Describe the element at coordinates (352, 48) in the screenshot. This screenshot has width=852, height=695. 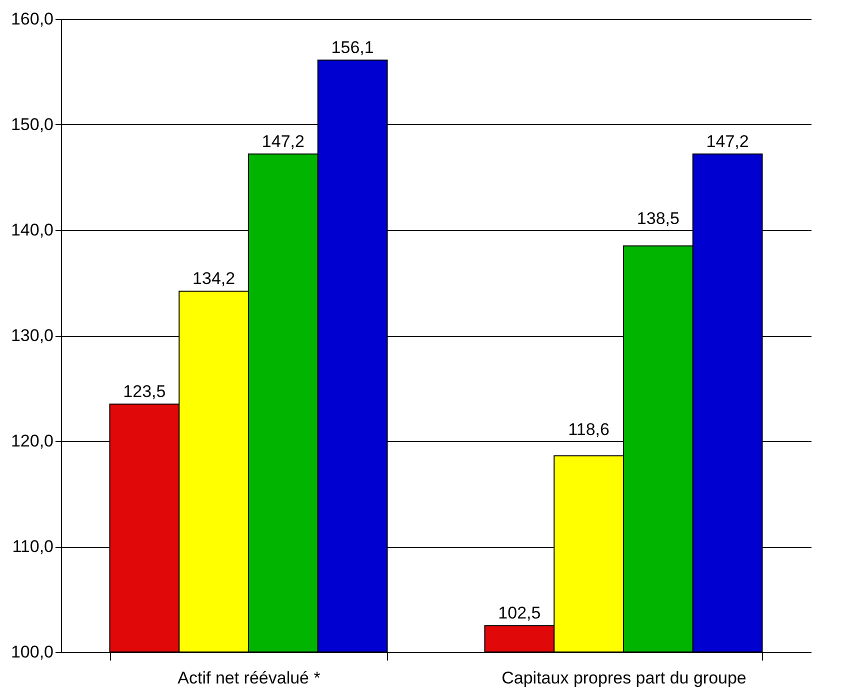
I see `data-label: 156,1` at that location.